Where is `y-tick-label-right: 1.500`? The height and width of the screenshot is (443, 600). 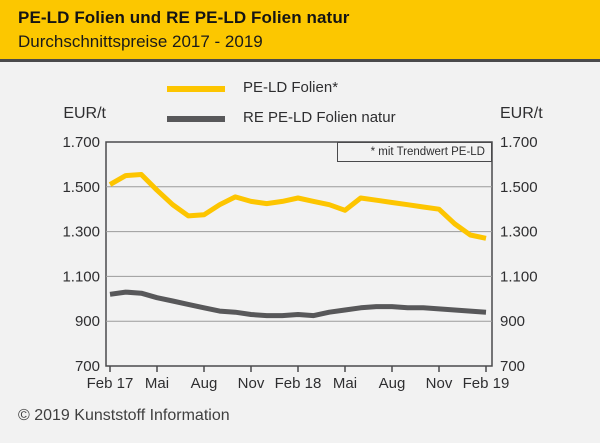 y-tick-label-right: 1.500 is located at coordinates (519, 187).